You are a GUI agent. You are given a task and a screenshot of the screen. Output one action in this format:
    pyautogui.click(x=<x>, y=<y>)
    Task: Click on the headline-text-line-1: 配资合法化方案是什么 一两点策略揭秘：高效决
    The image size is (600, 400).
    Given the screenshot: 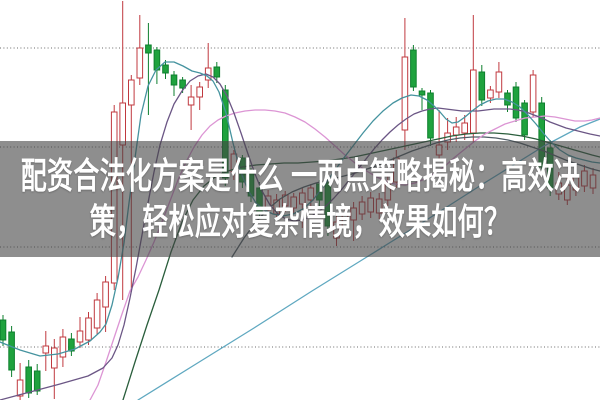 What is the action you would take?
    pyautogui.click(x=300, y=175)
    